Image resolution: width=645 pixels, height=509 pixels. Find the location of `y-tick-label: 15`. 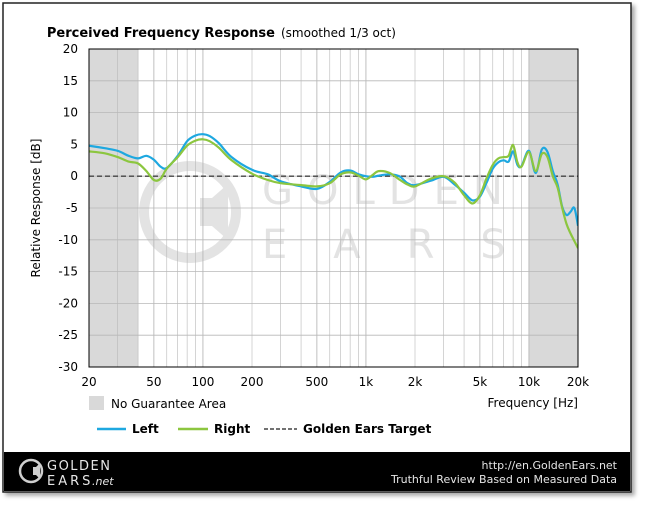

y-tick-label: 15 is located at coordinates (70, 81).